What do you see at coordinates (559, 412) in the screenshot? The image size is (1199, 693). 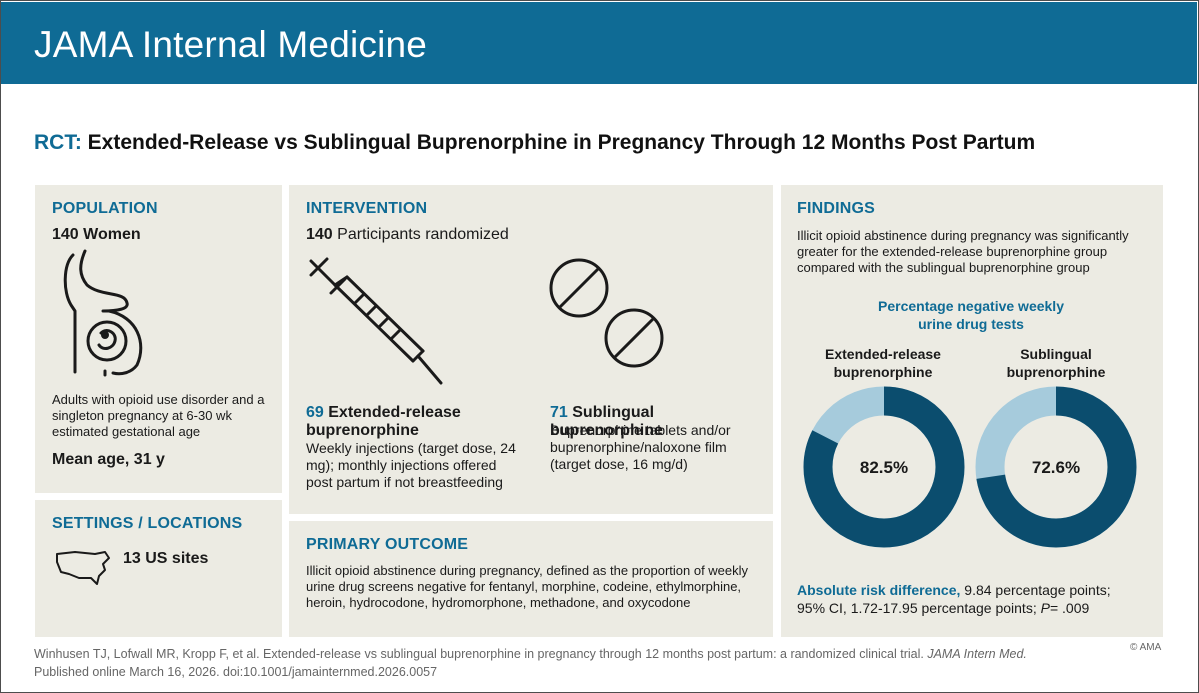 I see `arm2-n: 71` at bounding box center [559, 412].